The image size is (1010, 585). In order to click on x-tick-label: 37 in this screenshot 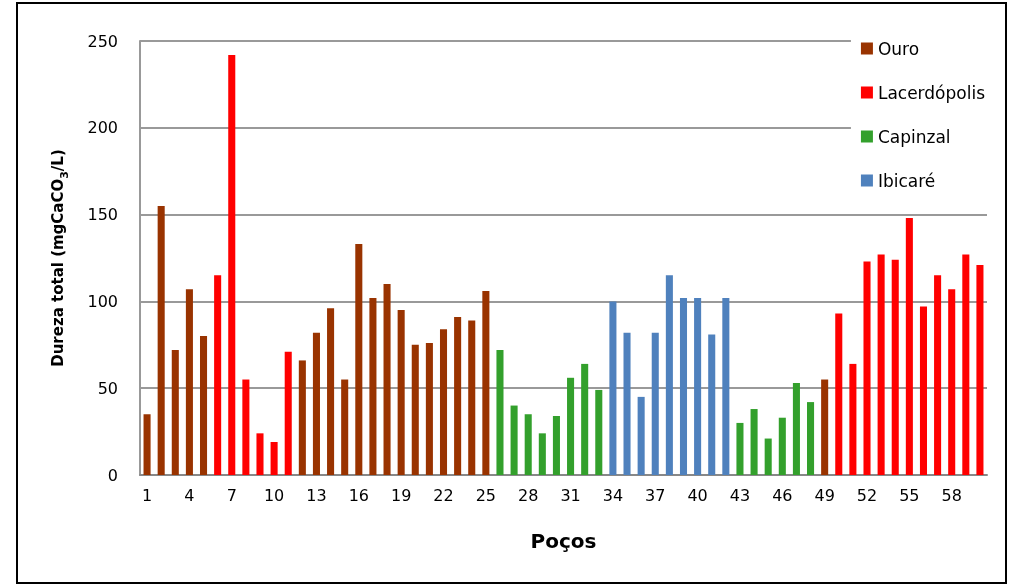, I will do `click(655, 495)`.